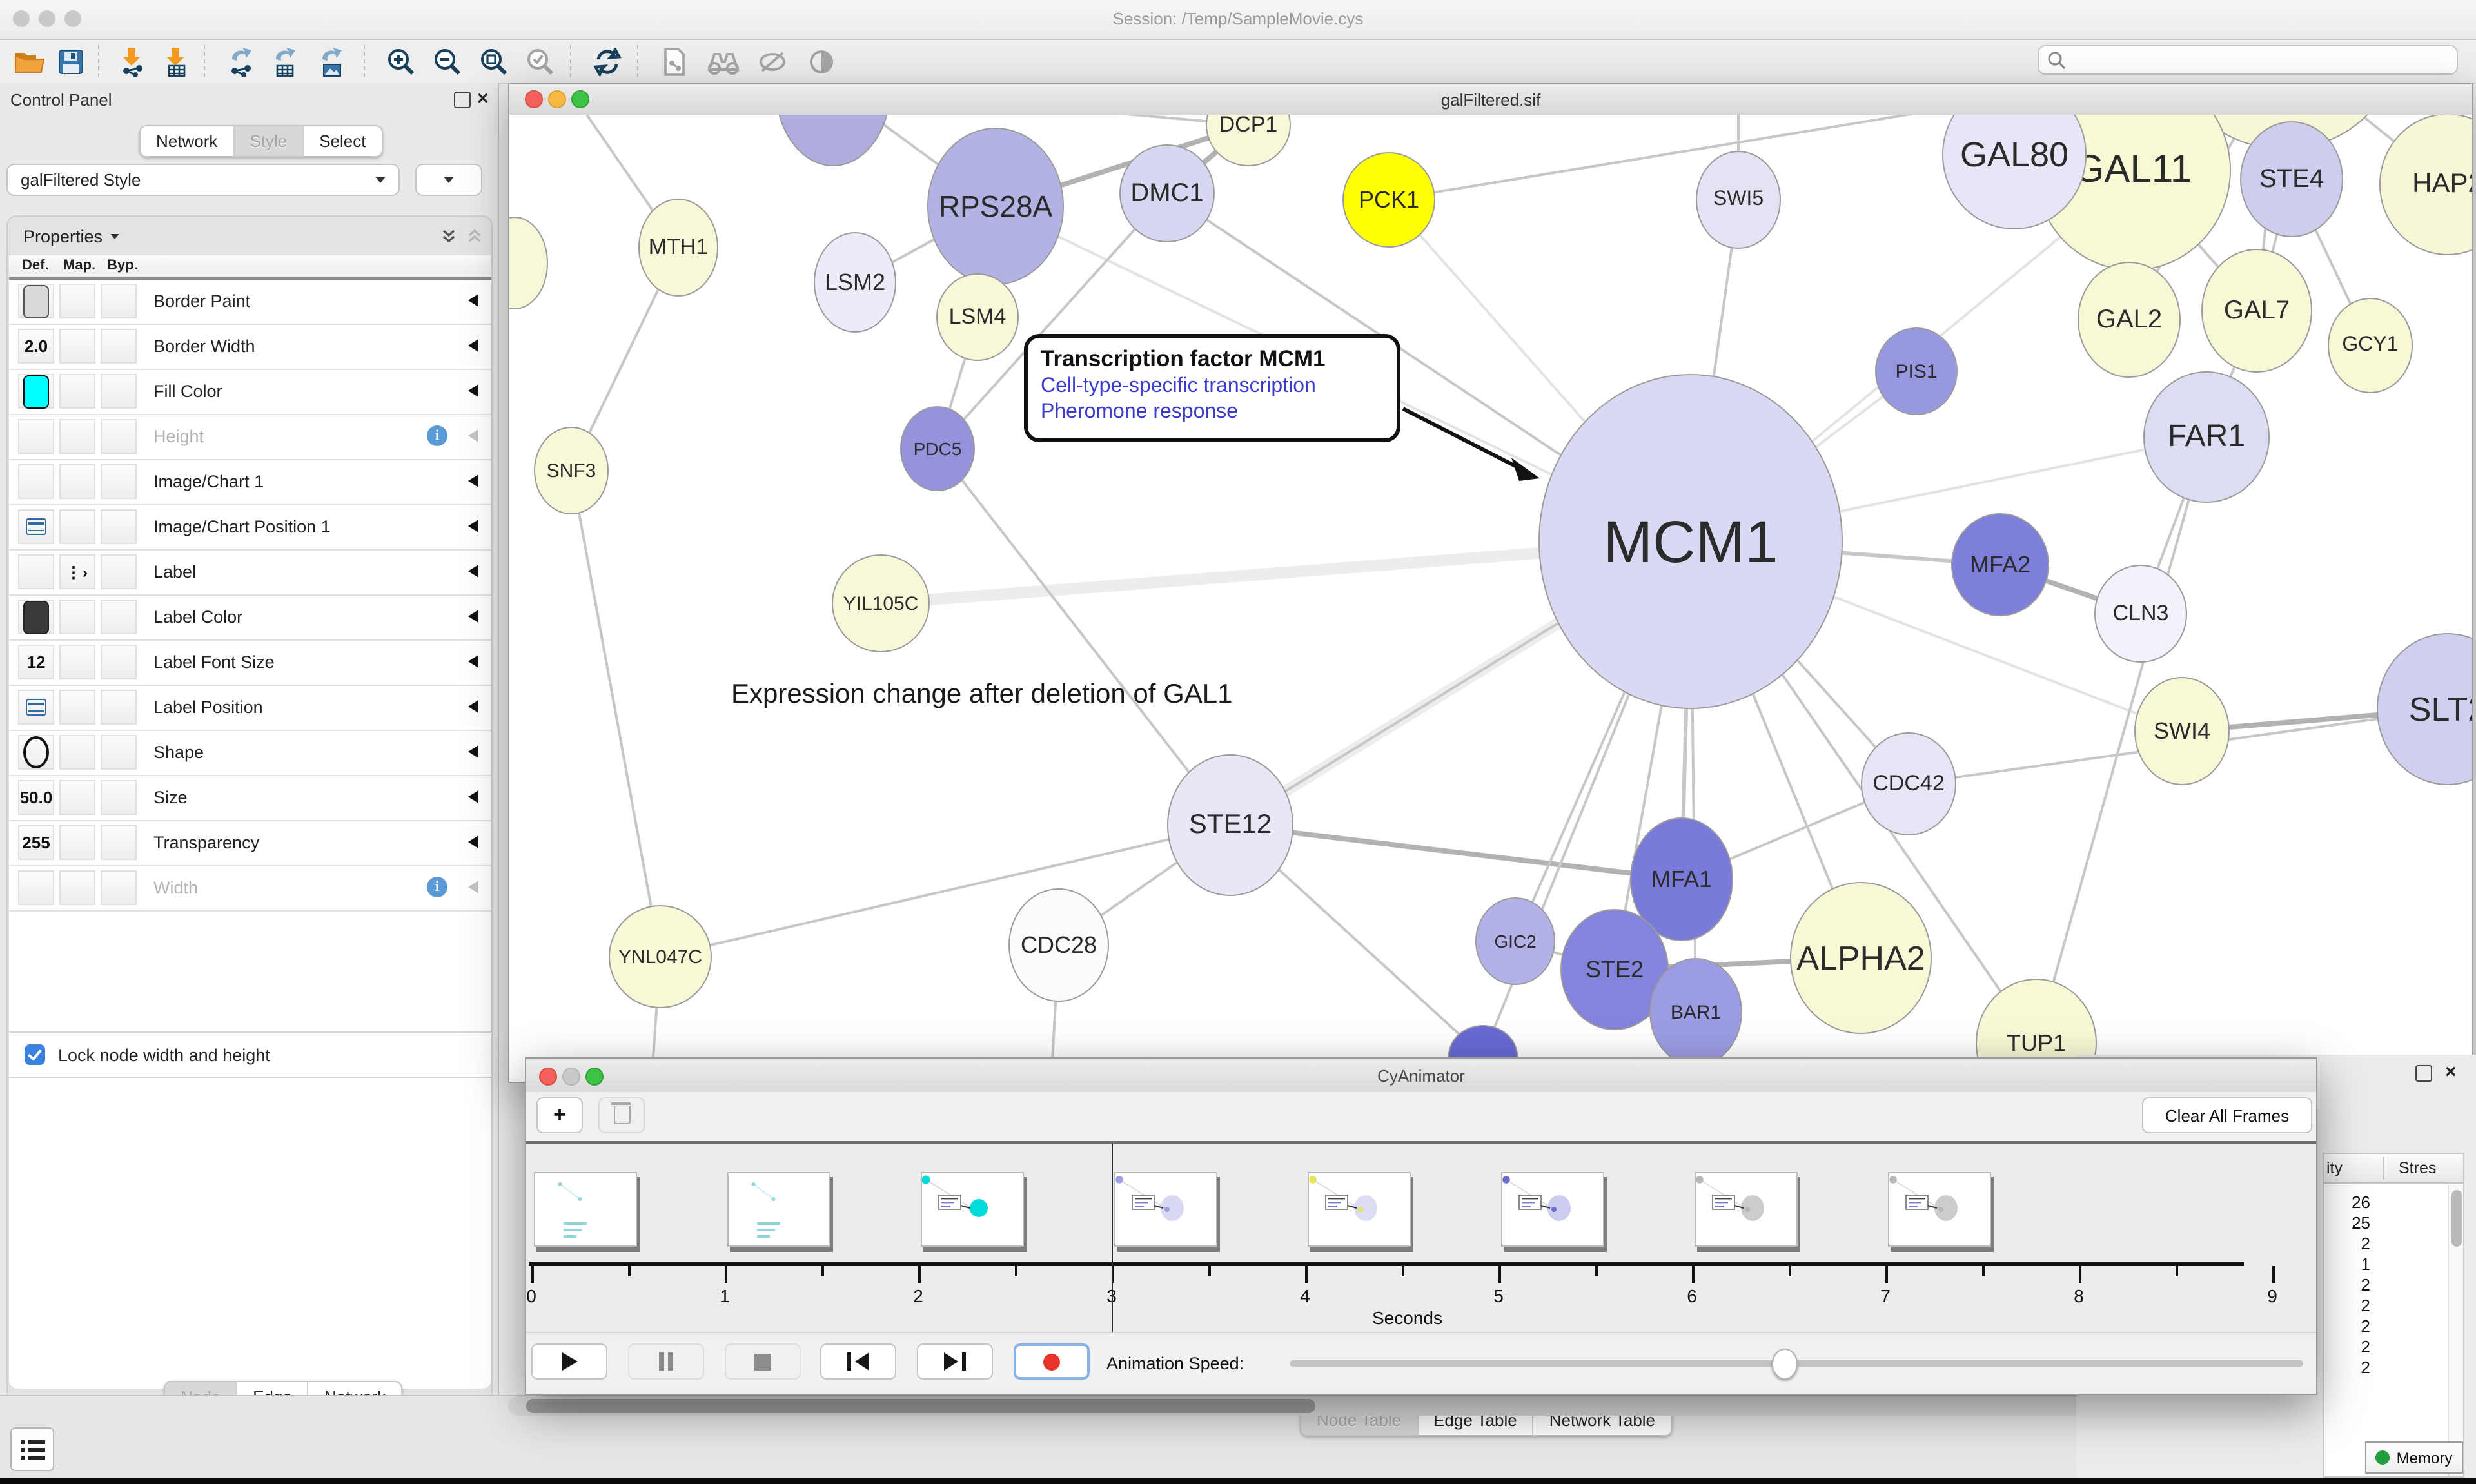  What do you see at coordinates (447, 61) in the screenshot?
I see `zoom-out-button` at bounding box center [447, 61].